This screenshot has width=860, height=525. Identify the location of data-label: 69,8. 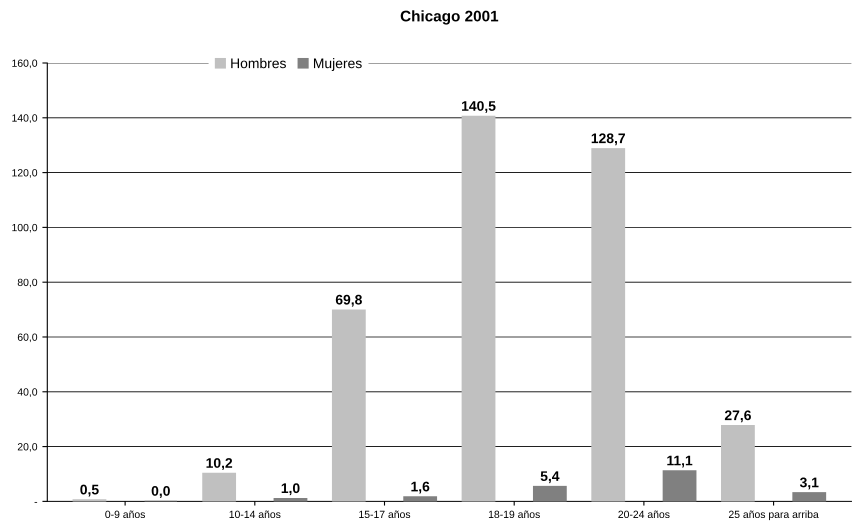
(349, 300).